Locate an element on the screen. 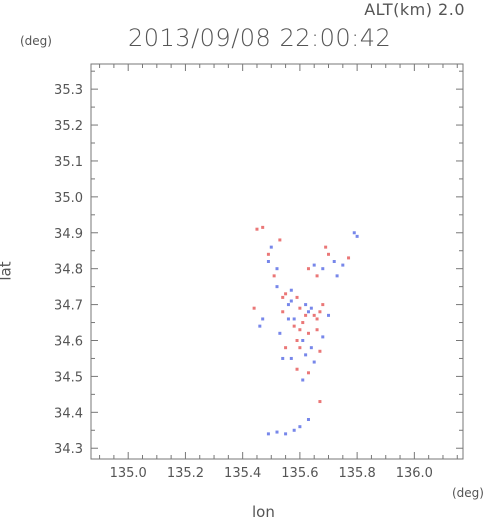 The height and width of the screenshot is (521, 491). y-tick-label: 34.6 is located at coordinates (68, 342).